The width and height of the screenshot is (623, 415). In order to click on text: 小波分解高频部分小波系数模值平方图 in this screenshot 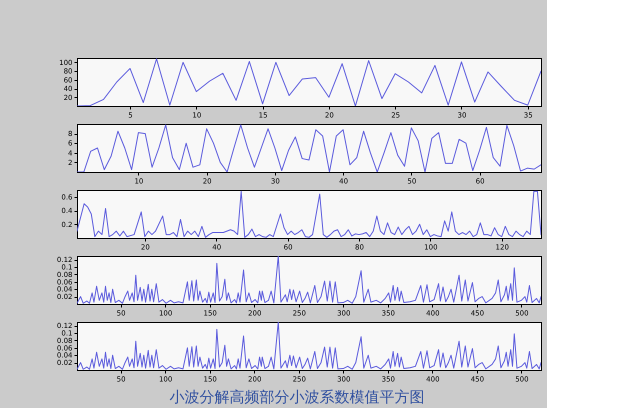, I will do `click(297, 397)`.